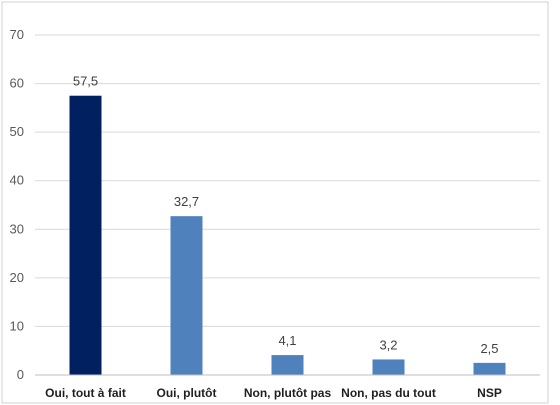 The width and height of the screenshot is (560, 405). What do you see at coordinates (17, 131) in the screenshot?
I see `y-tick-label: 50` at bounding box center [17, 131].